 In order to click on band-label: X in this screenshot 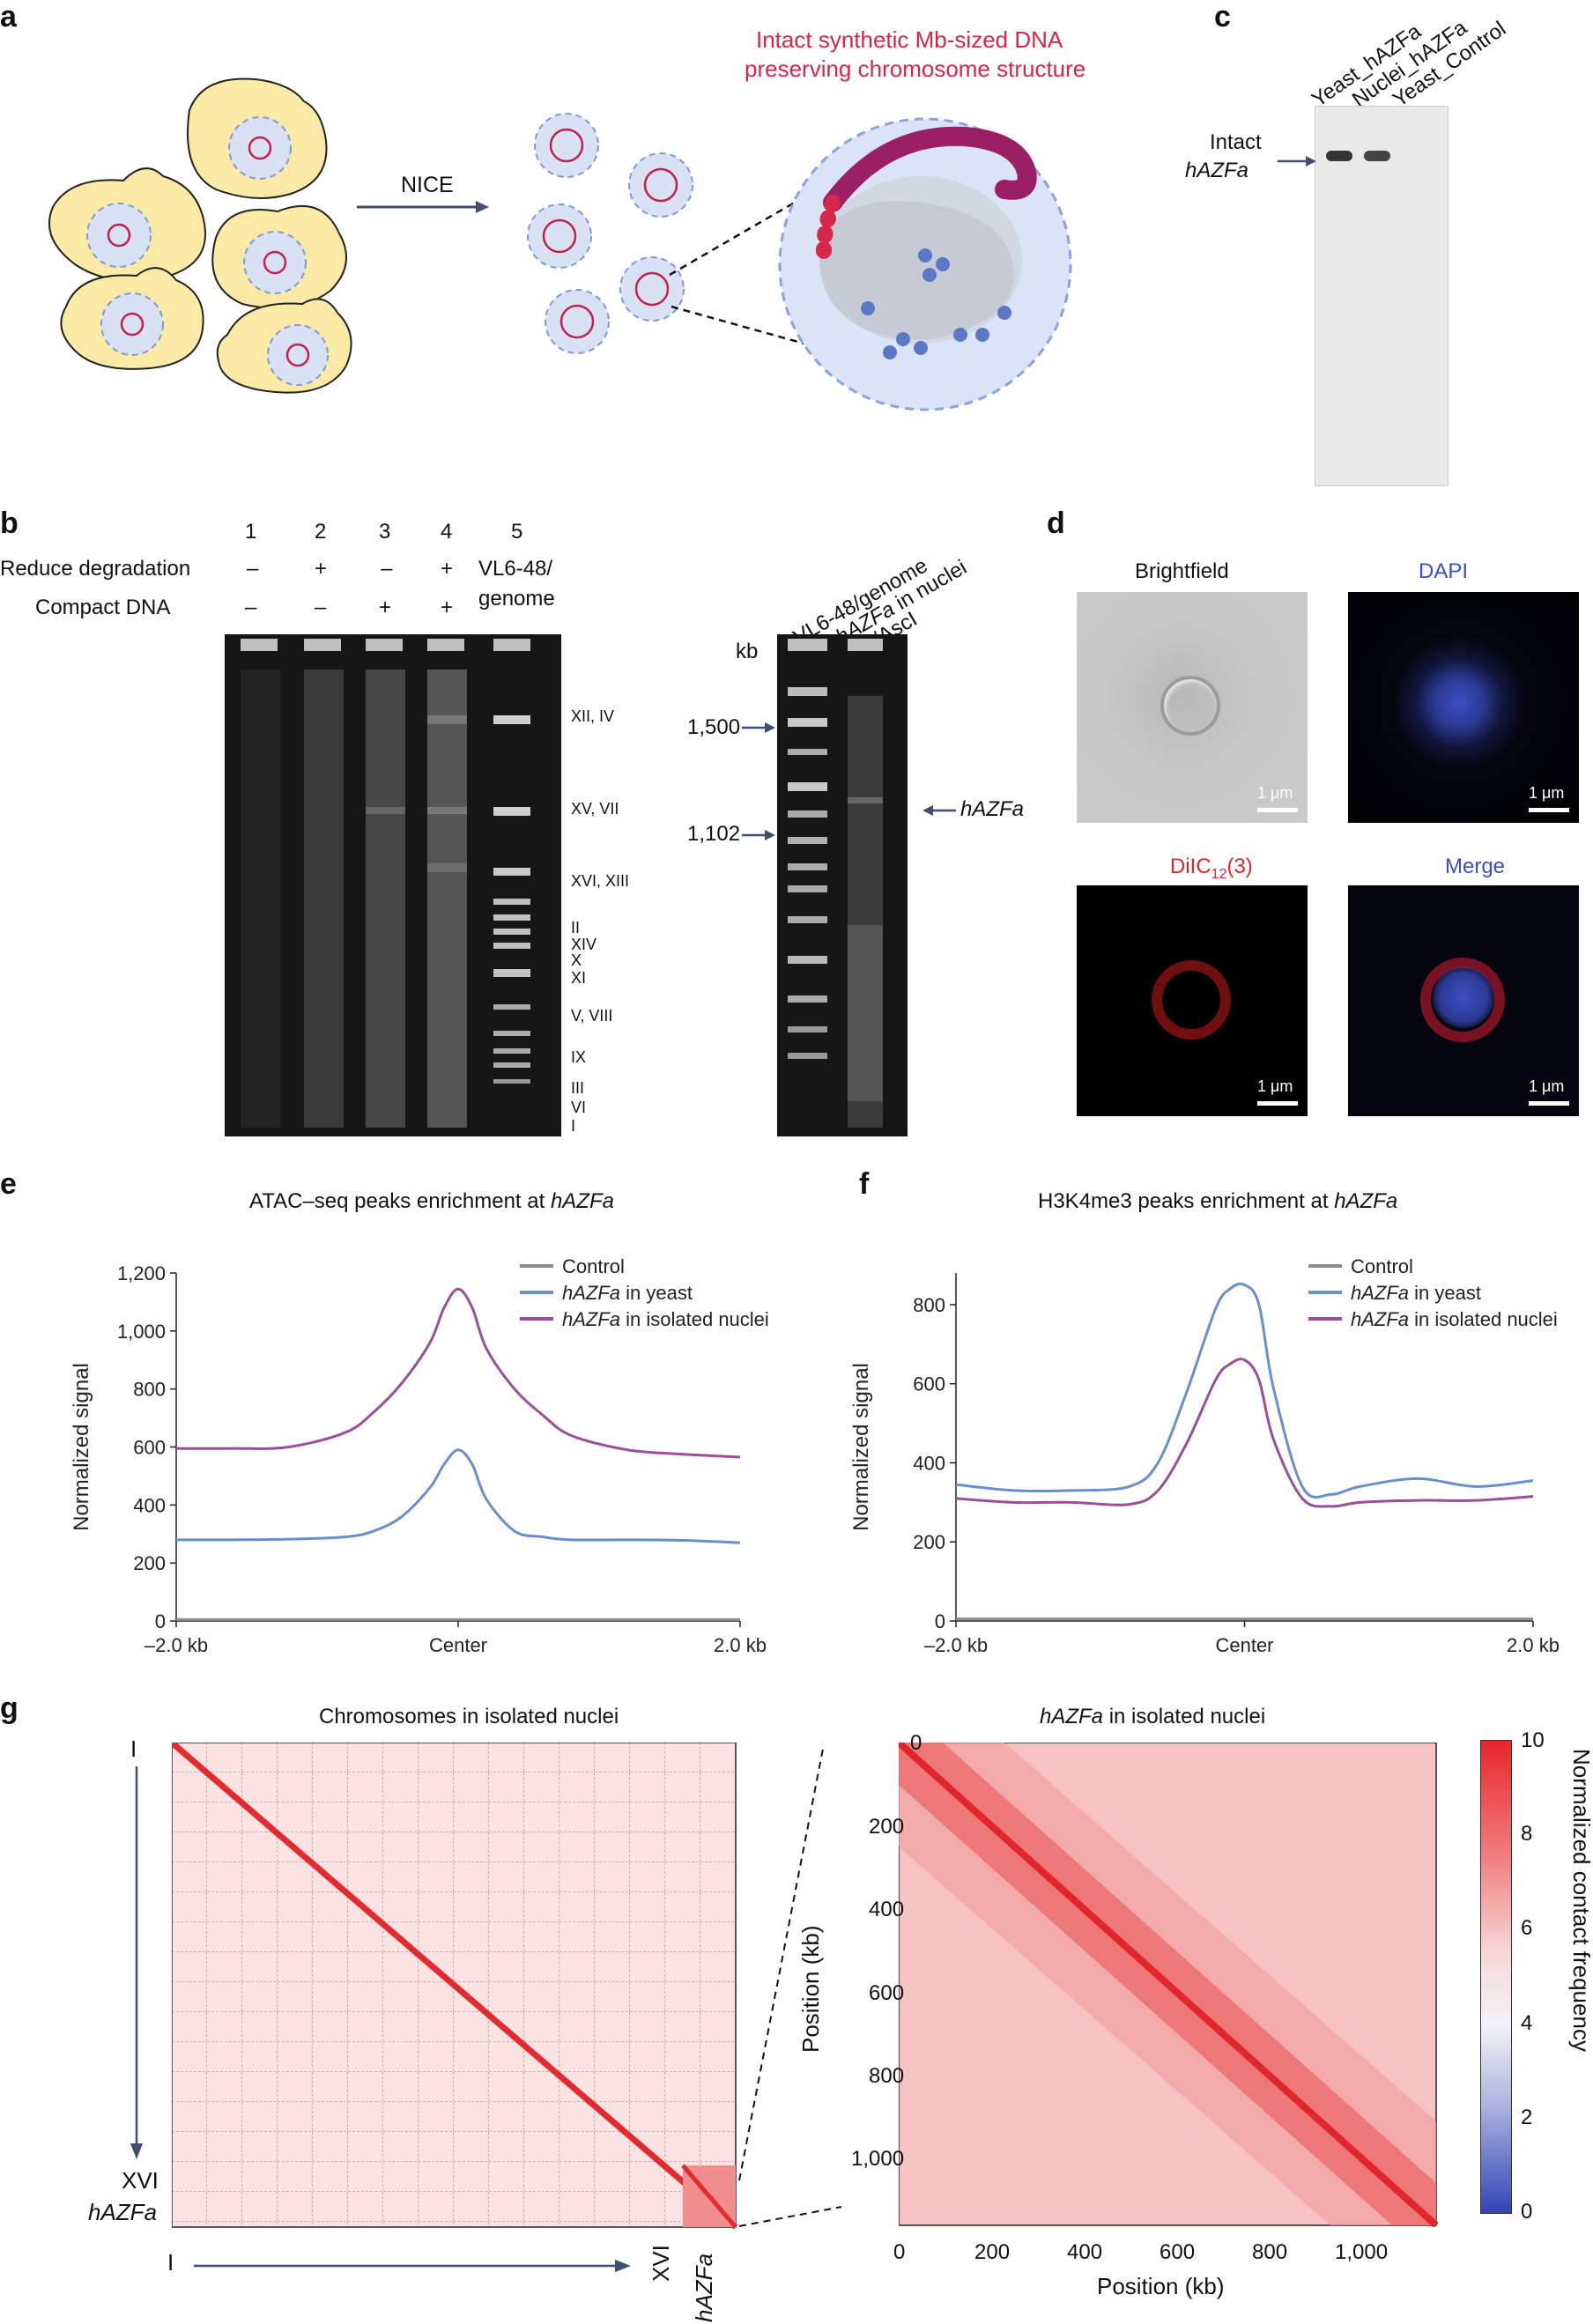, I will do `click(576, 960)`.